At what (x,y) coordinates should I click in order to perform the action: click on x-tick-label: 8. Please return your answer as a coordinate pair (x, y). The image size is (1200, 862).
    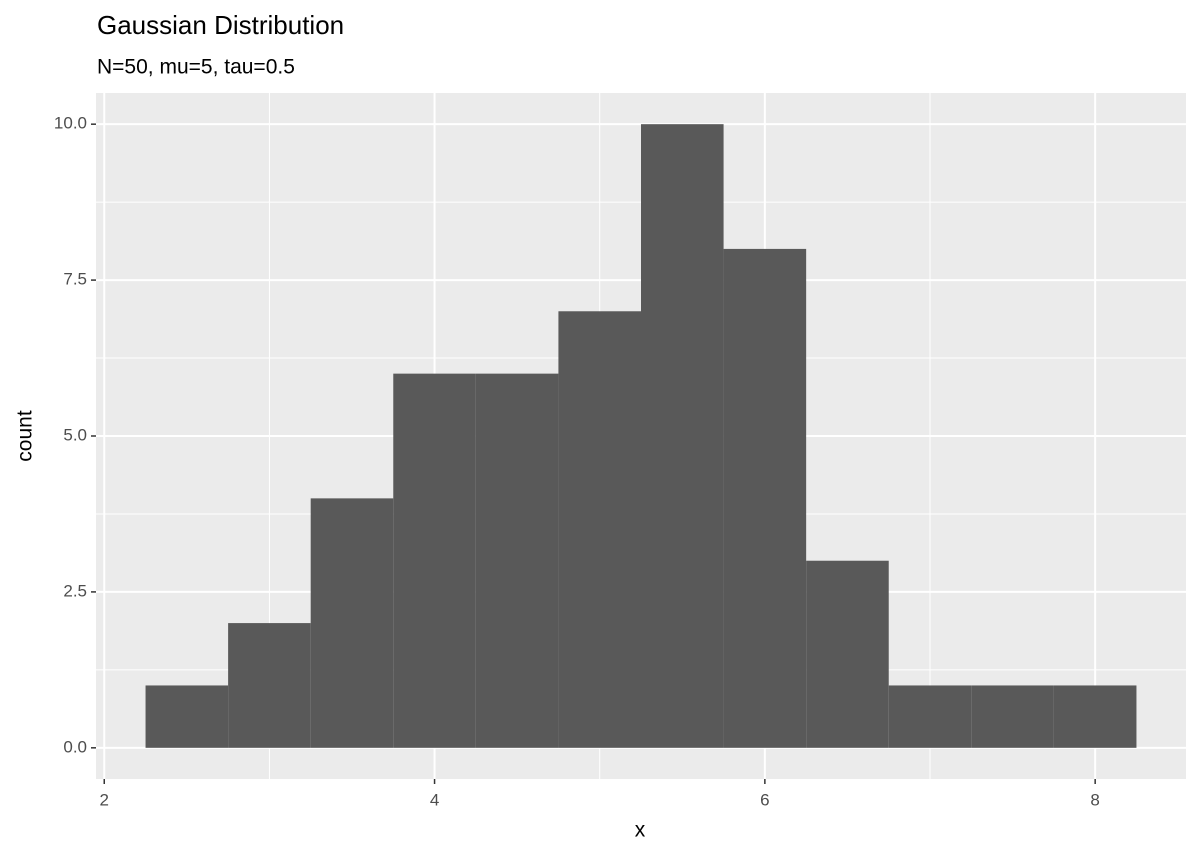
    Looking at the image, I should click on (1094, 799).